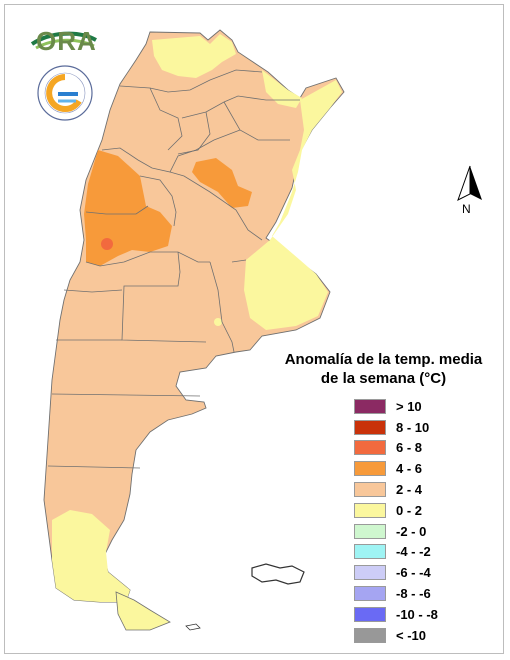 This screenshot has height=660, width=510. Describe the element at coordinates (218, 322) in the screenshot. I see `zone-0-2-dot` at that location.